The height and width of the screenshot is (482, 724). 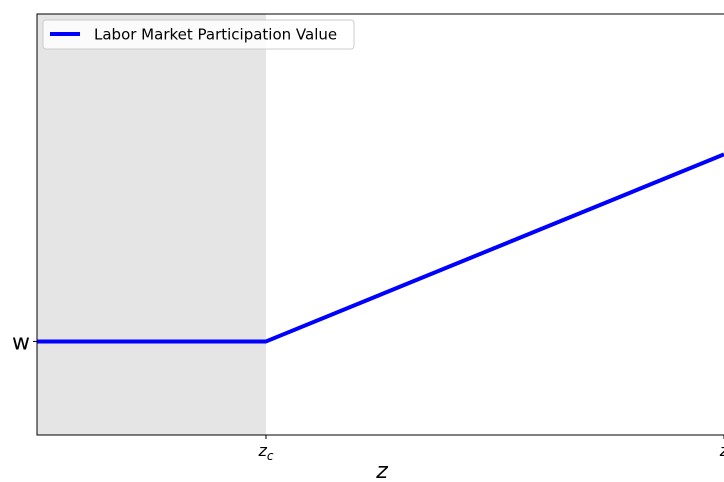 What do you see at coordinates (21, 342) in the screenshot?
I see `y-tick-label-0: w` at bounding box center [21, 342].